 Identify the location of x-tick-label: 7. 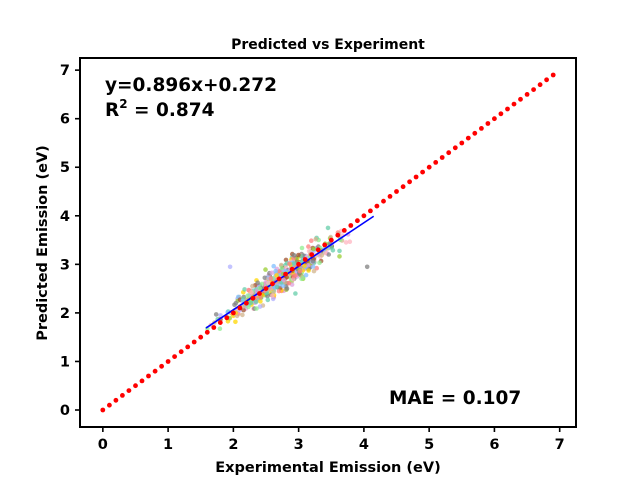
(560, 445).